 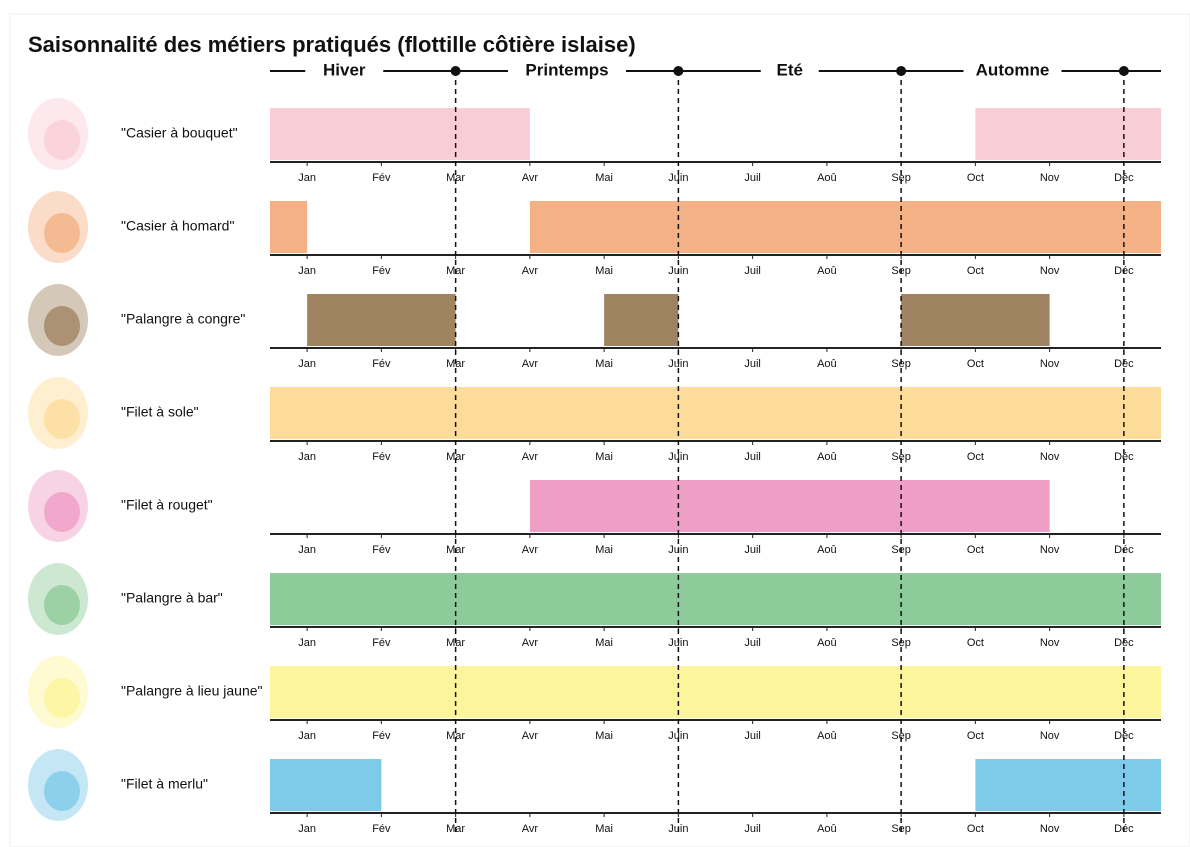 What do you see at coordinates (160, 412) in the screenshot?
I see `row-label: "Filet à sole"` at bounding box center [160, 412].